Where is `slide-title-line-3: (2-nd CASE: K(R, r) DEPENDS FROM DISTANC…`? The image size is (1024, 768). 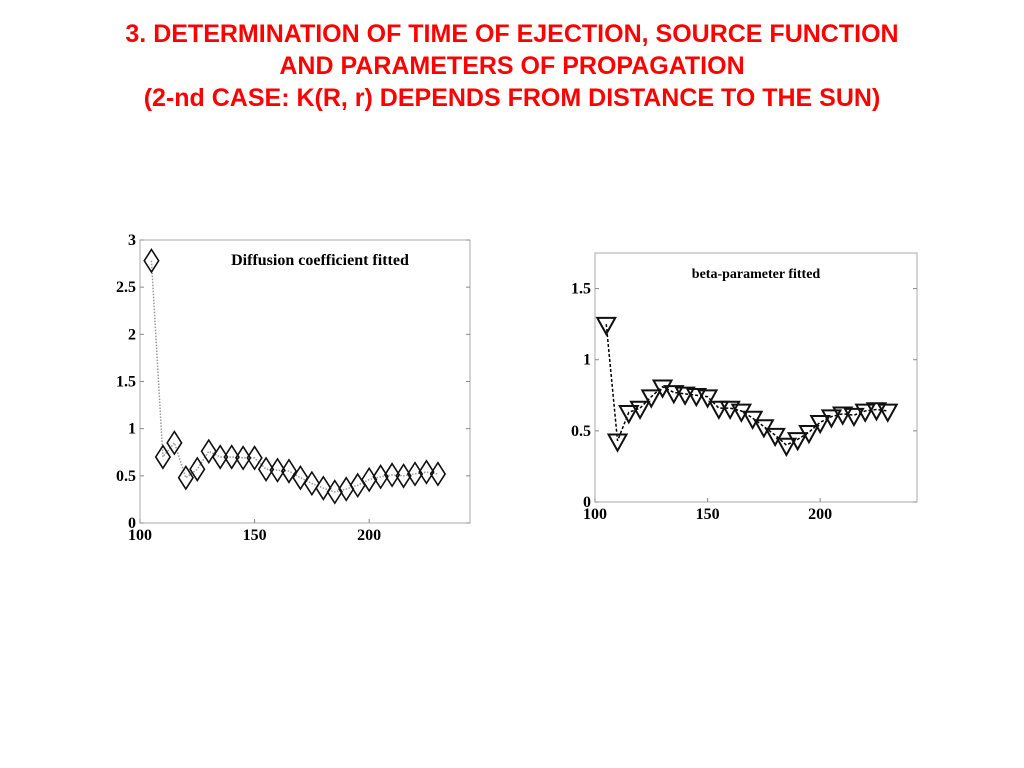
slide-title-line-3: (2-nd CASE: K(R, r) DEPENDS FROM DISTANC… is located at coordinates (512, 98).